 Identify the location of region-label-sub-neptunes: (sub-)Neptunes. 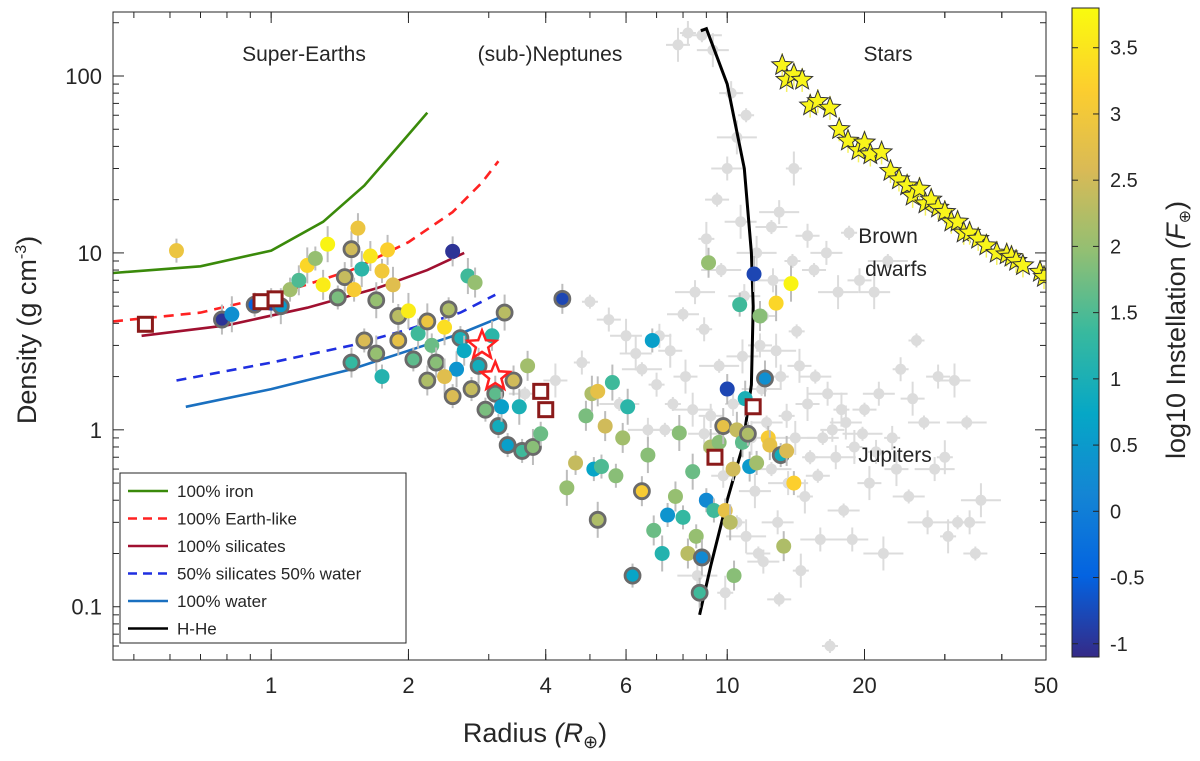
(550, 54).